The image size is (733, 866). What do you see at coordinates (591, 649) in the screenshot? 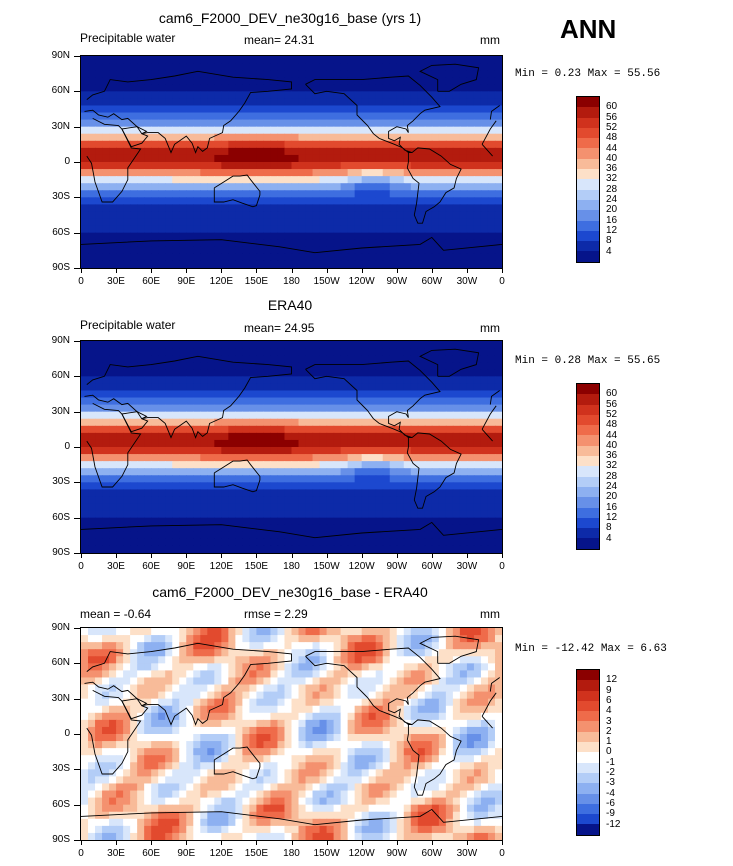
I see `panel-minmax: Min = -12.42 Max = 6.63` at bounding box center [591, 649].